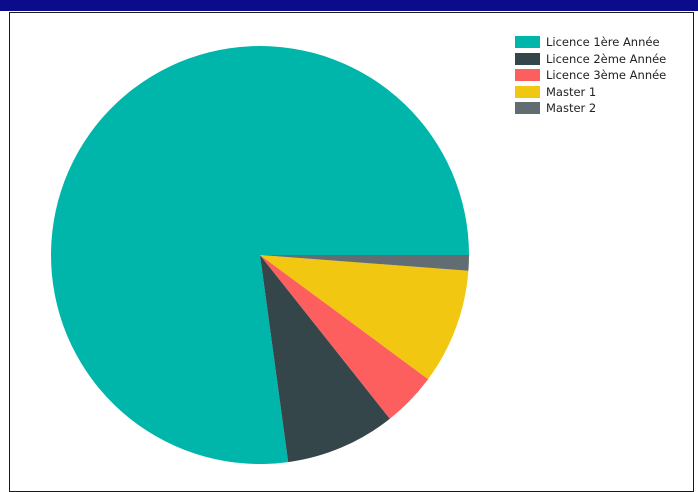 The width and height of the screenshot is (698, 492). I want to click on legend-label: Master 1, so click(571, 91).